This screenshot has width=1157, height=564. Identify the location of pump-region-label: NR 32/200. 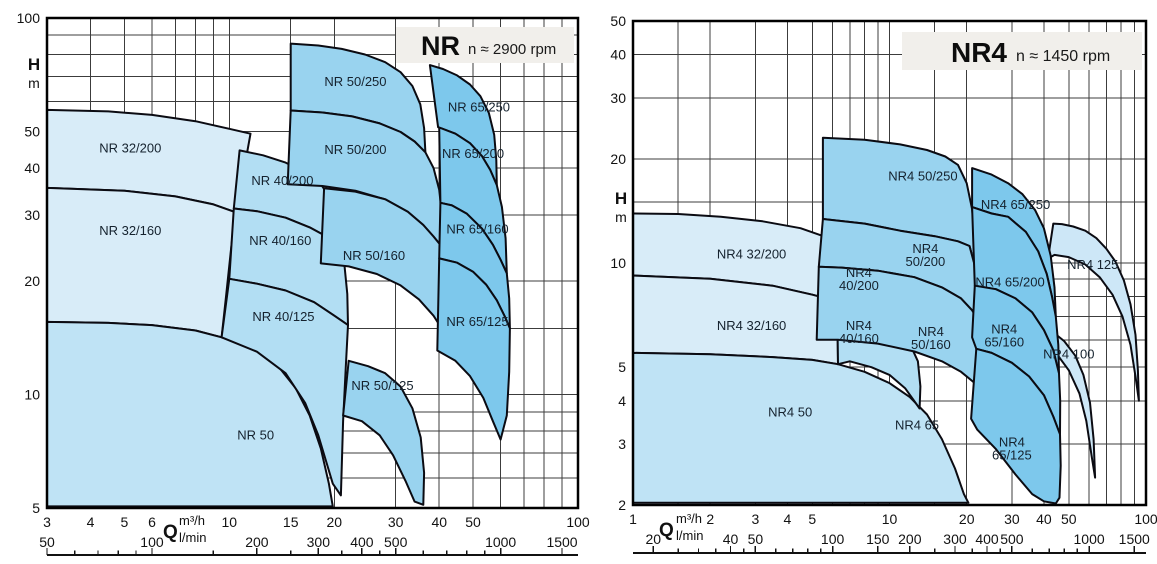
(130, 147).